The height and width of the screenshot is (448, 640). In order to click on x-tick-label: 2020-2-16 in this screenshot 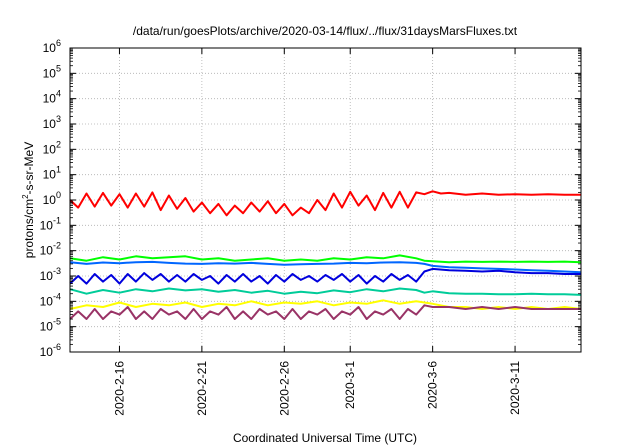, I will do `click(119, 388)`.